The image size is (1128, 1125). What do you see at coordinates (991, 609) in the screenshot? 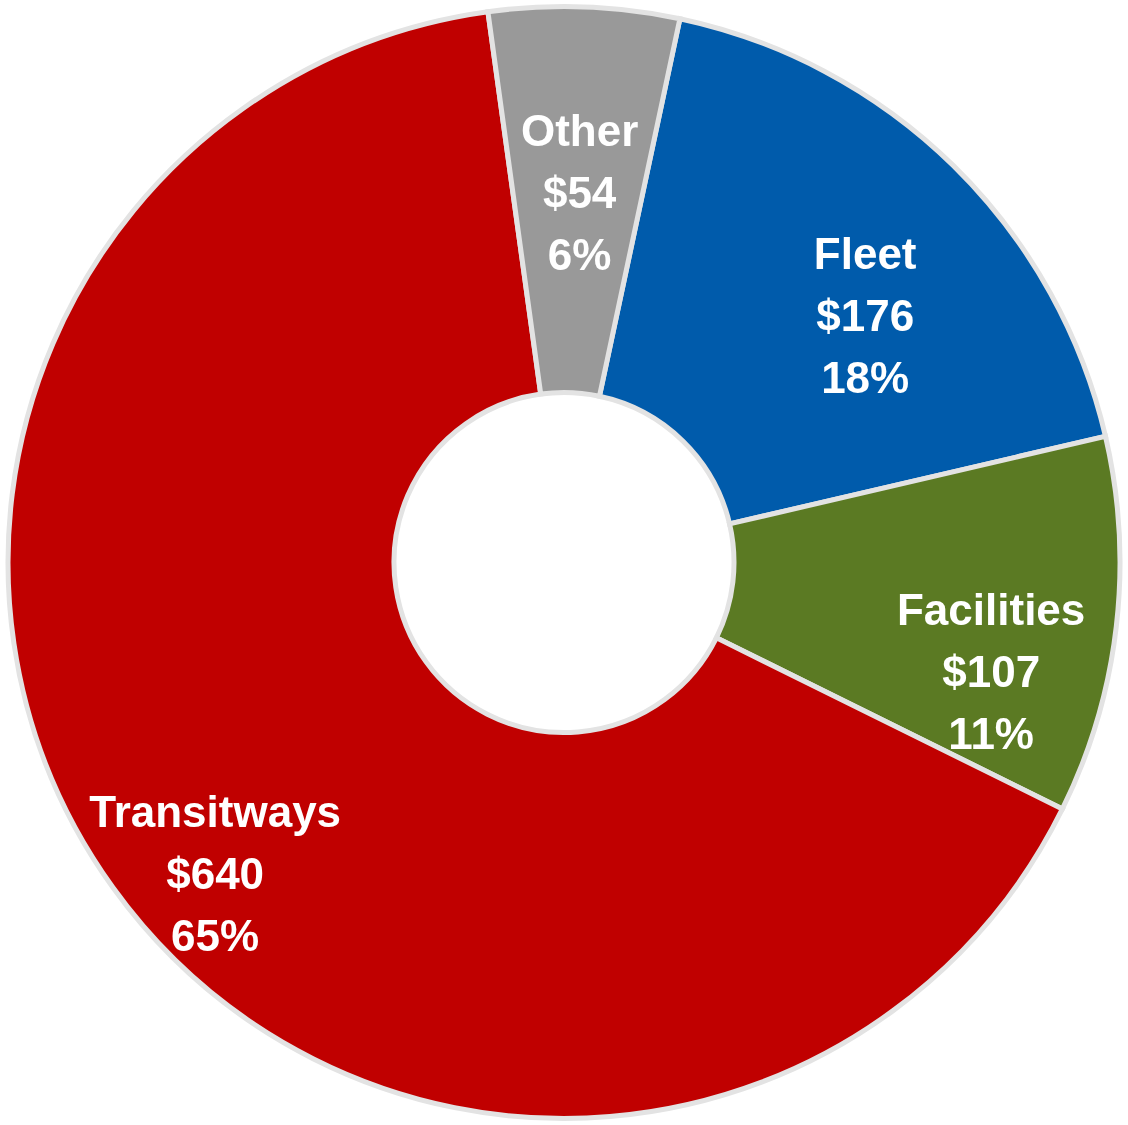
I see `slice-label: Facilities` at bounding box center [991, 609].